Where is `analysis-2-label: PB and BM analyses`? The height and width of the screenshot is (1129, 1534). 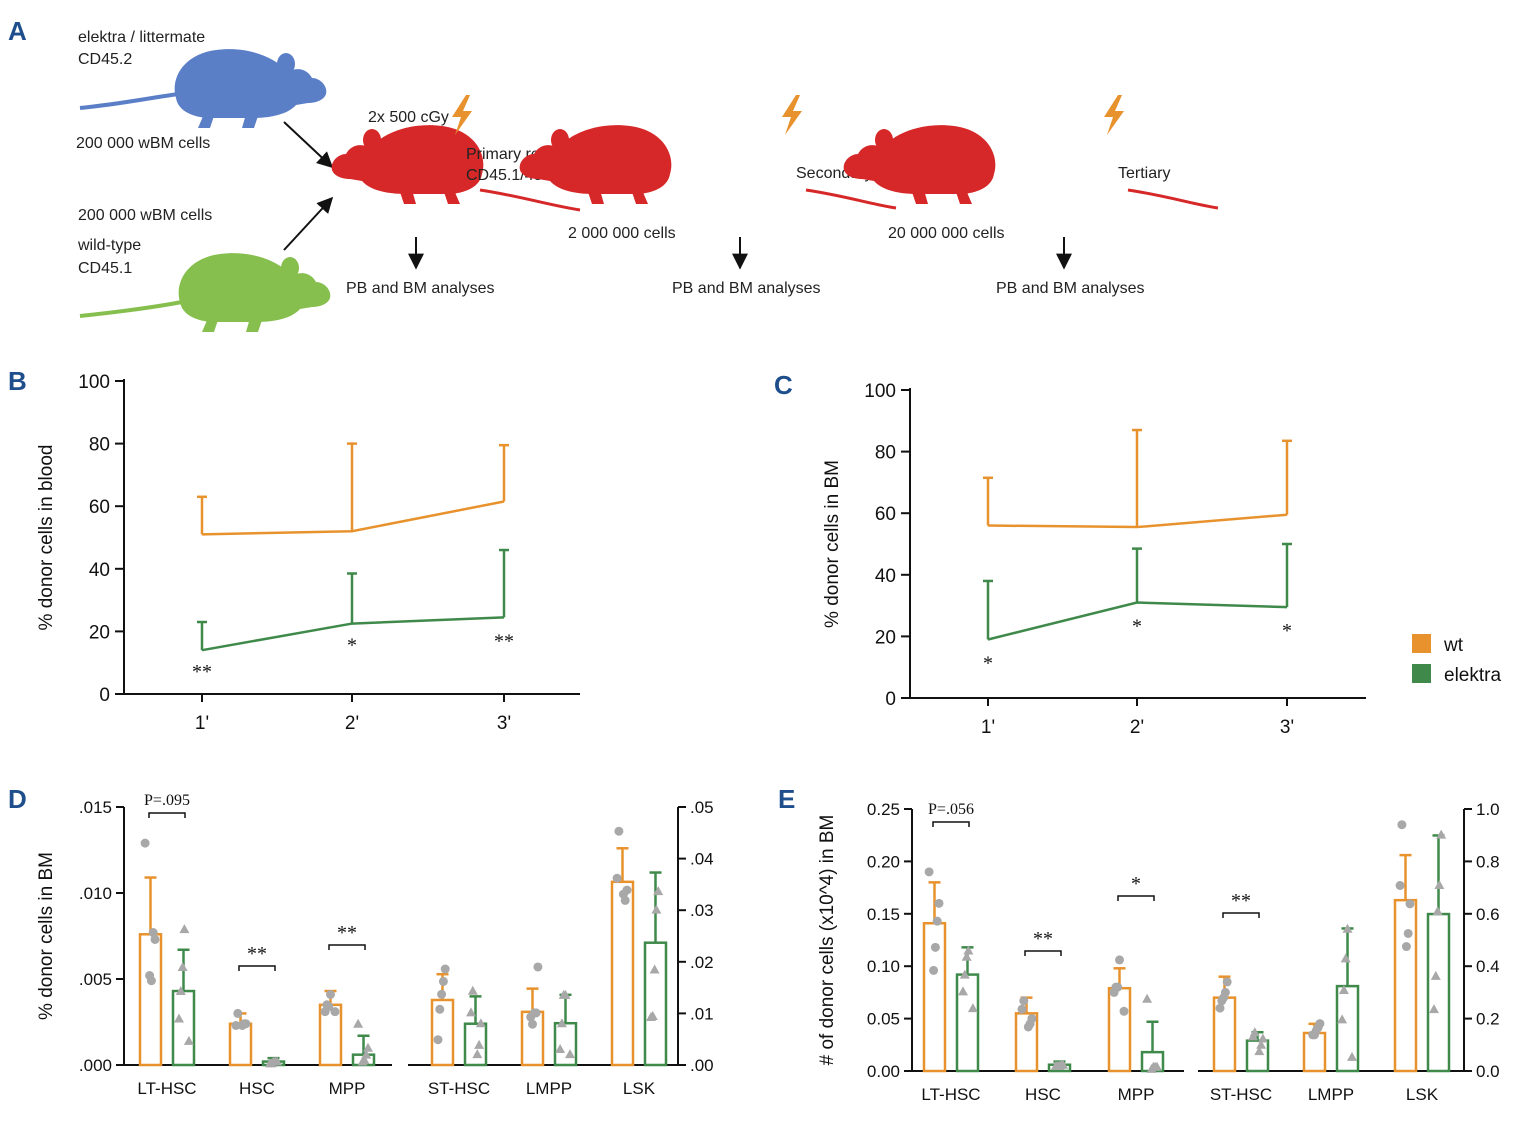
analysis-2-label: PB and BM analyses is located at coordinates (746, 288).